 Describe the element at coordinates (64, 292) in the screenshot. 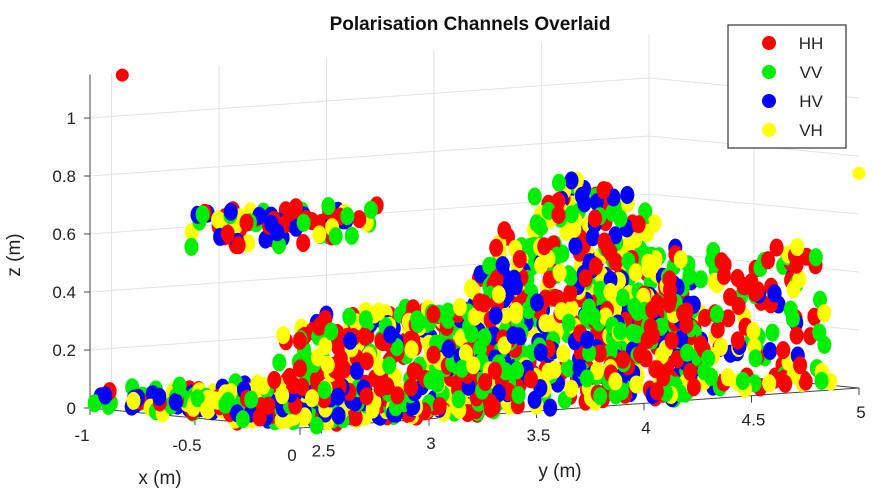

I see `z-tick-label: 0.4` at that location.